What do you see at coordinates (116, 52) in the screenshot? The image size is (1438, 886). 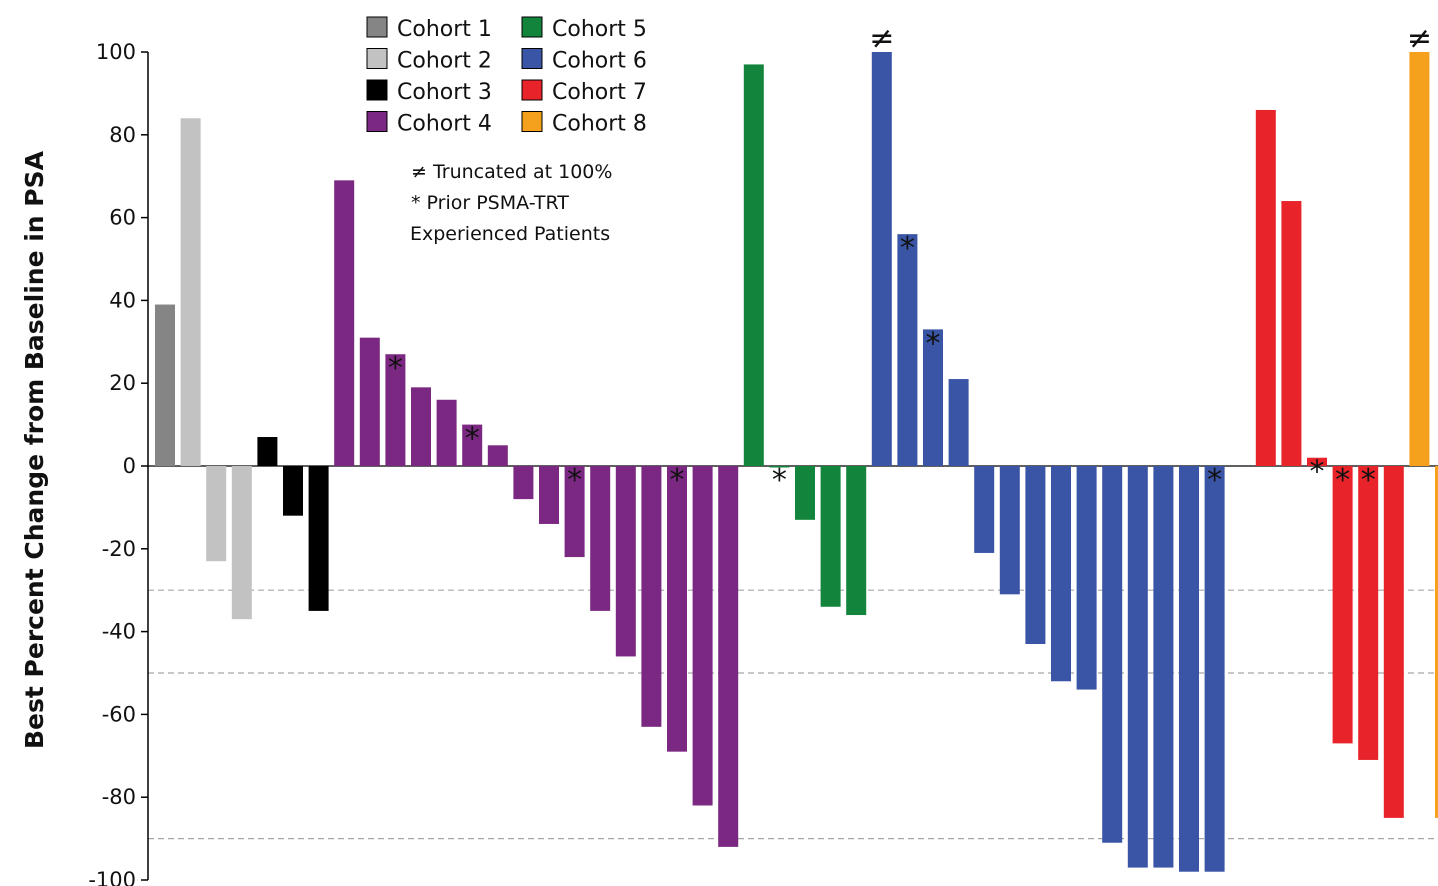 I see `y-tick-label: 100` at bounding box center [116, 52].